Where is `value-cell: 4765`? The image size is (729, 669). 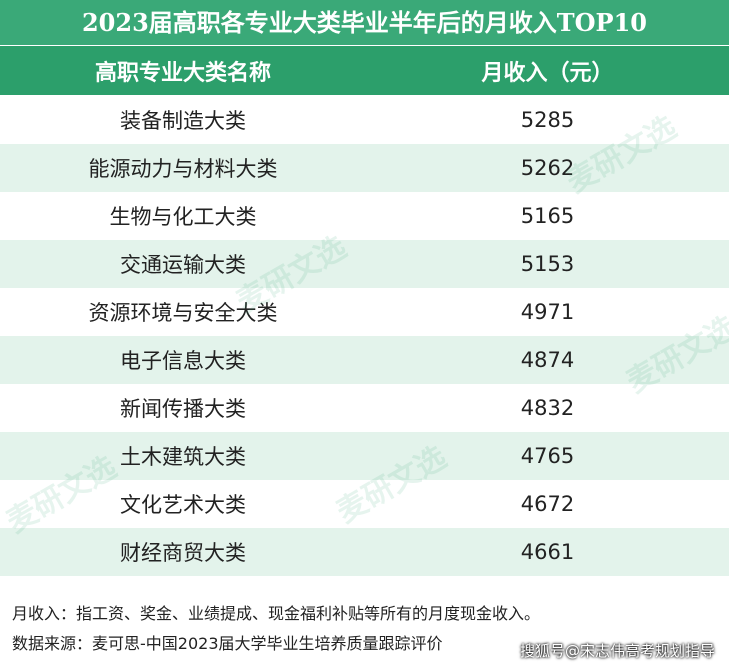
value-cell: 4765 is located at coordinates (547, 456).